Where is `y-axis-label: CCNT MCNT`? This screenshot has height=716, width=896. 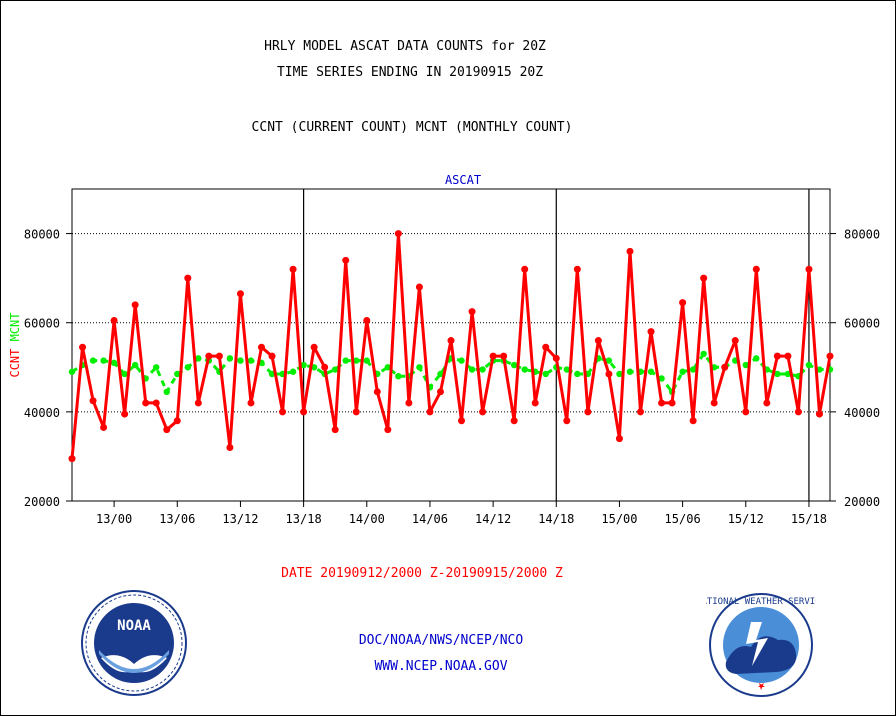
y-axis-label: CCNT MCNT is located at coordinates (15, 344).